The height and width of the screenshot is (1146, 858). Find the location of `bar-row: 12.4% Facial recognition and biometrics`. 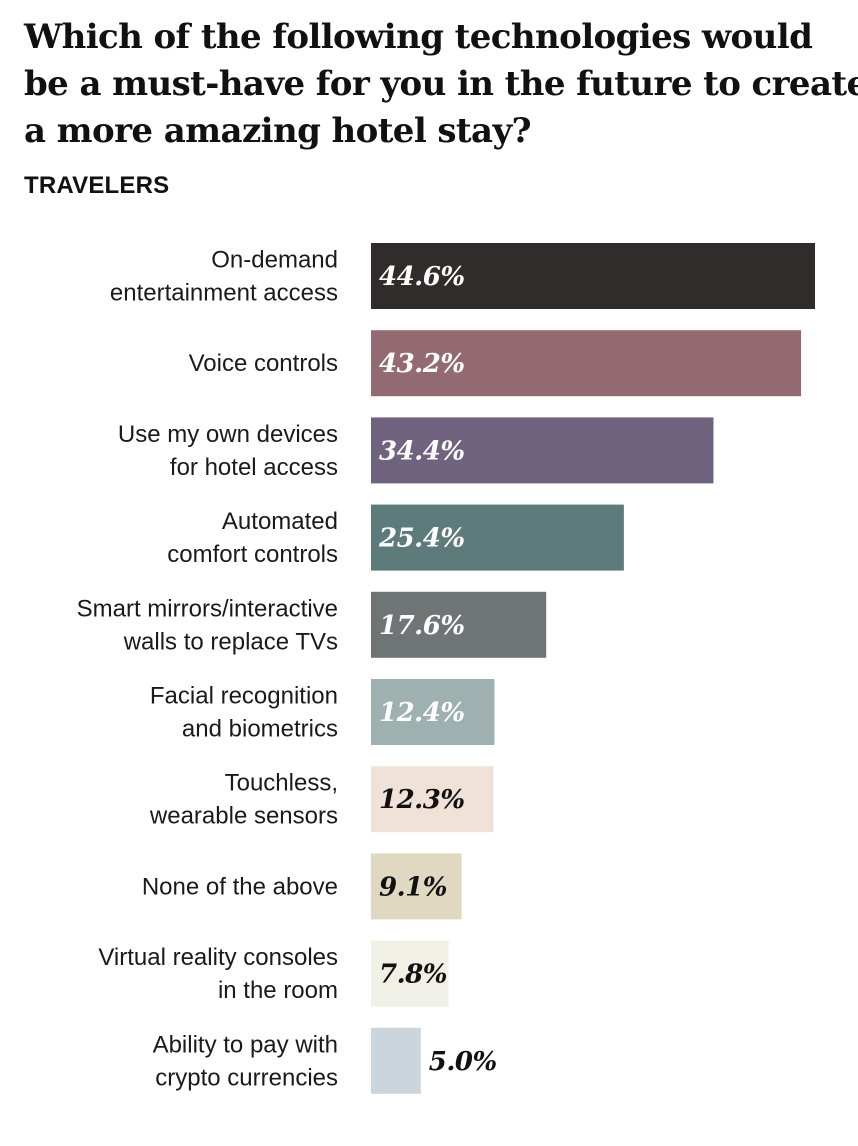

bar-row: 12.4% Facial recognition and biometrics is located at coordinates (322, 712).